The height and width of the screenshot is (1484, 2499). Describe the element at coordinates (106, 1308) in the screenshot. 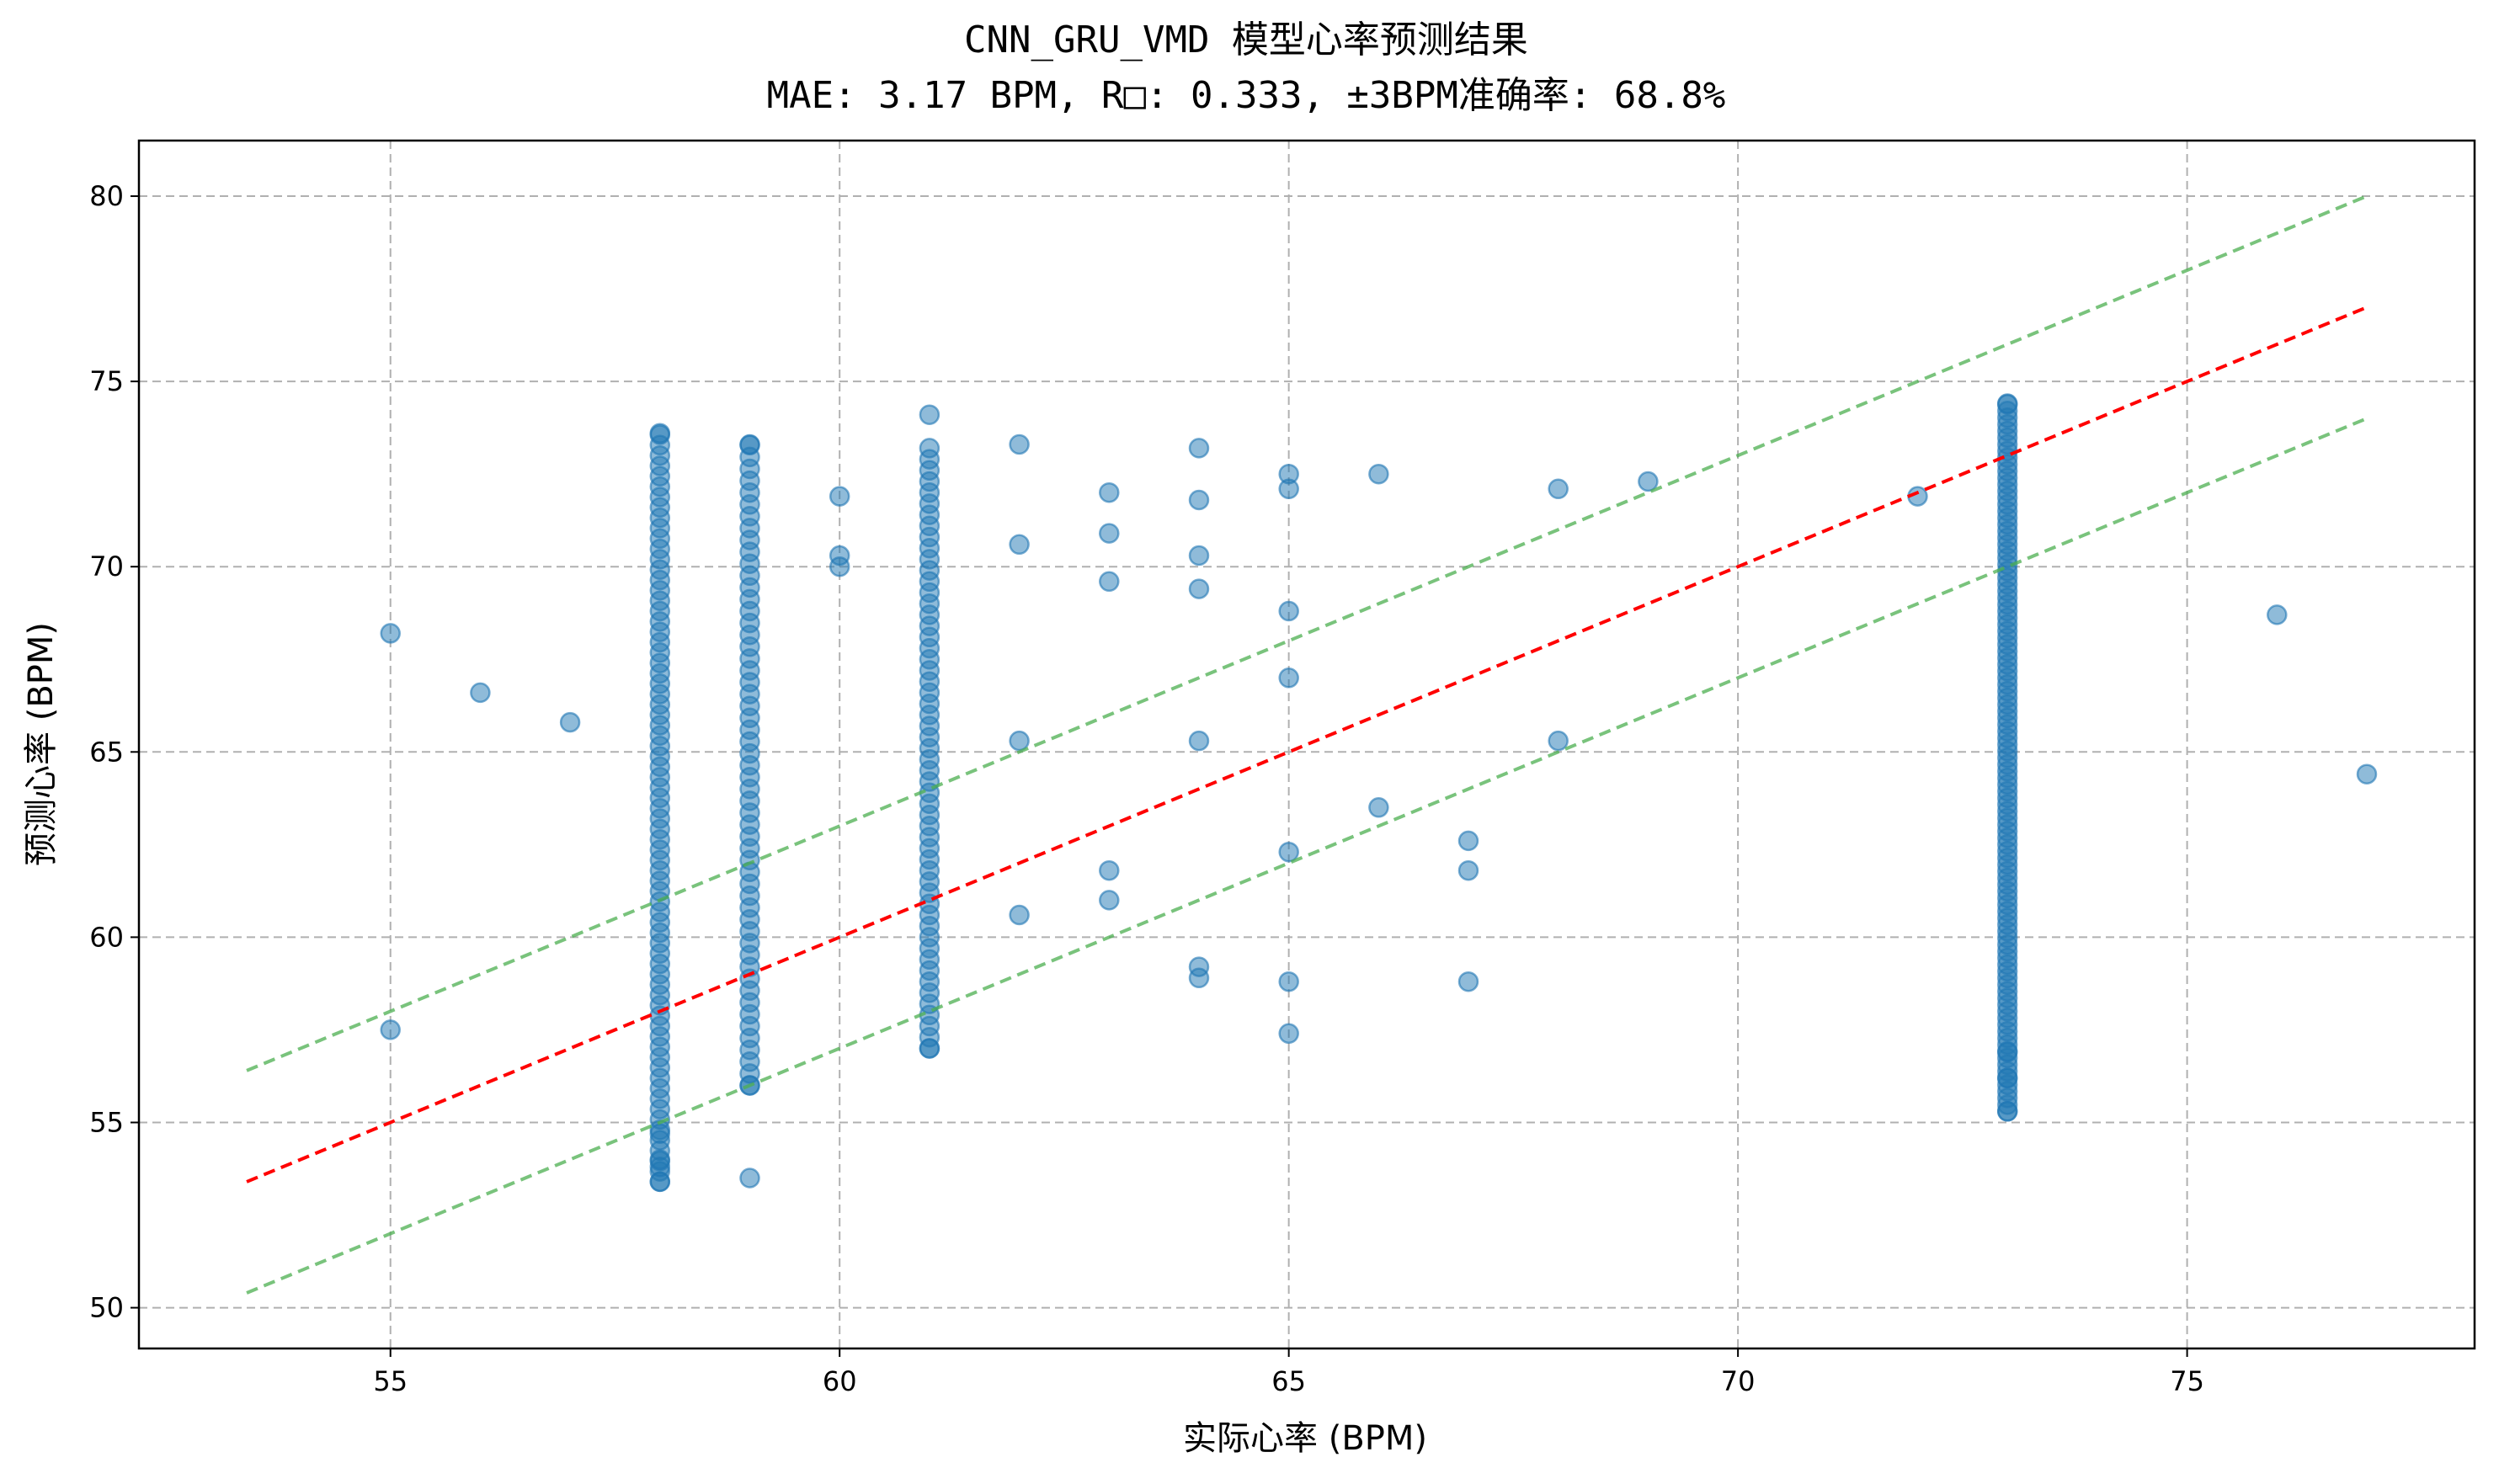

I see `y-tick-label: 50` at that location.